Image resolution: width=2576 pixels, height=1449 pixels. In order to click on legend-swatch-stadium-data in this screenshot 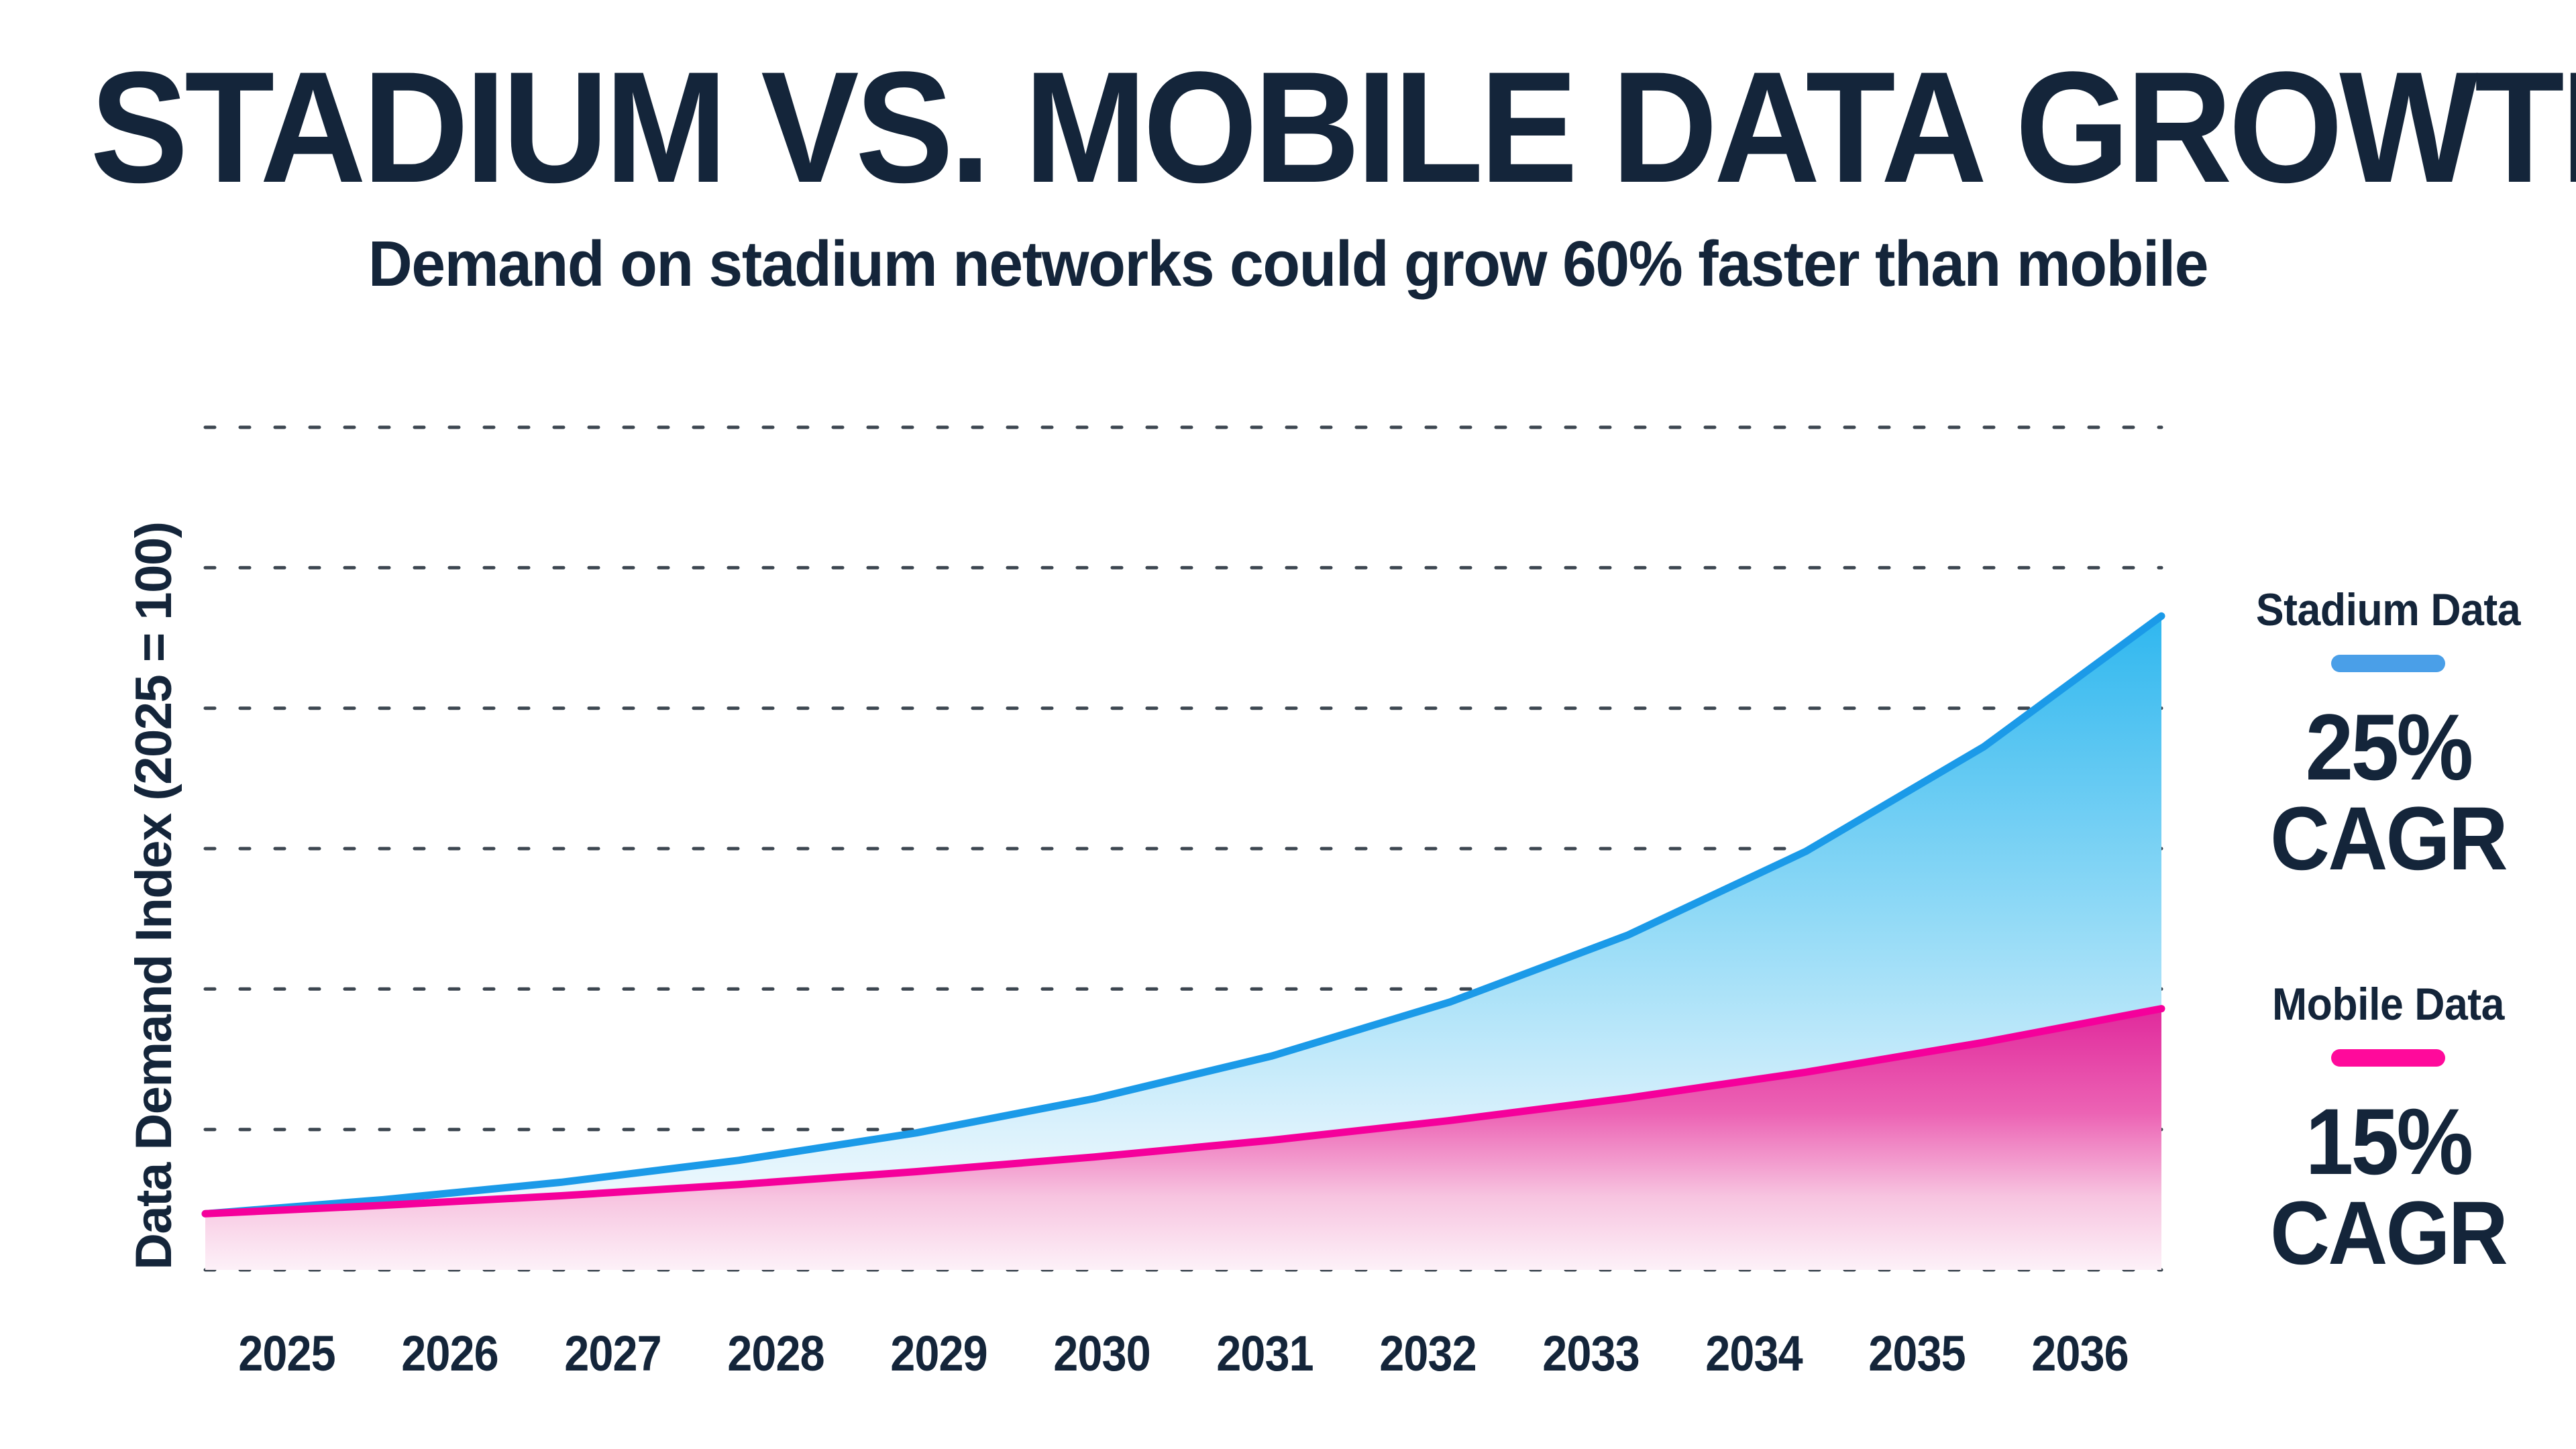, I will do `click(2388, 663)`.